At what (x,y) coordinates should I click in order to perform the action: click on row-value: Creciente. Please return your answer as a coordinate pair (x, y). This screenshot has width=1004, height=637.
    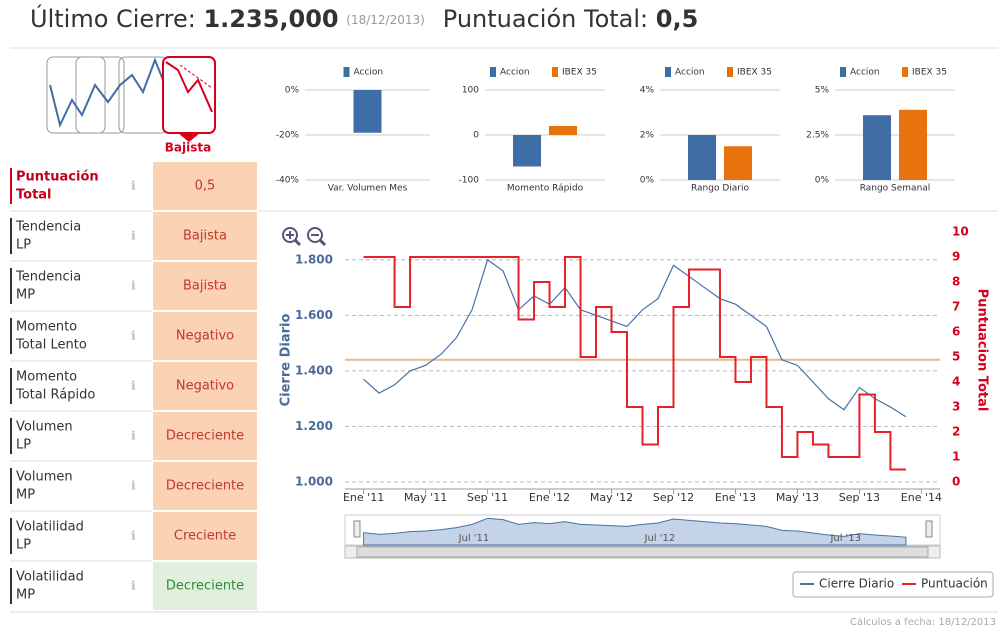
    Looking at the image, I should click on (205, 536).